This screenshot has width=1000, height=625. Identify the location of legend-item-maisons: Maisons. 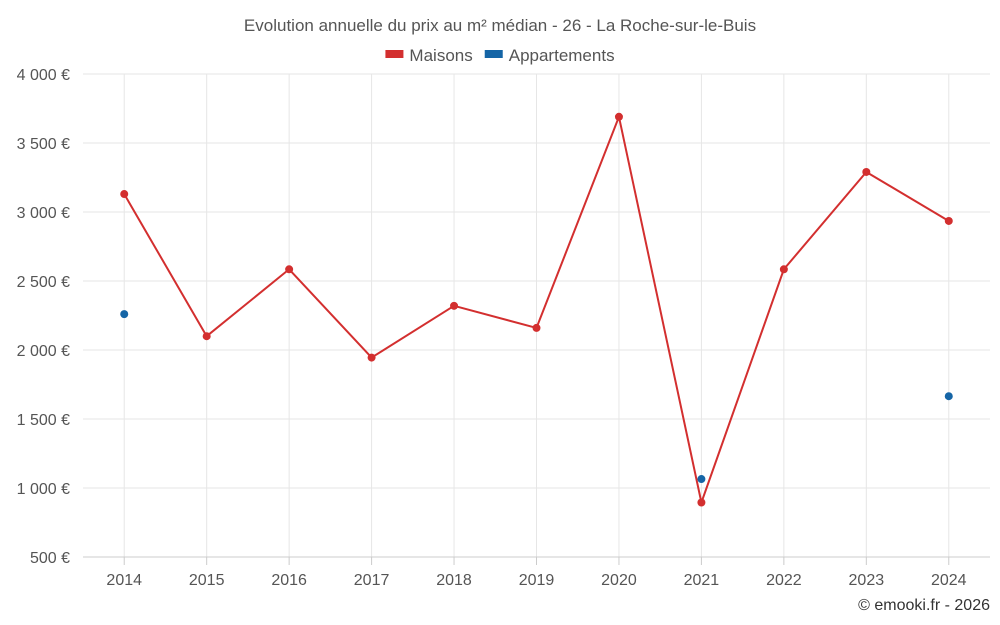
(429, 55).